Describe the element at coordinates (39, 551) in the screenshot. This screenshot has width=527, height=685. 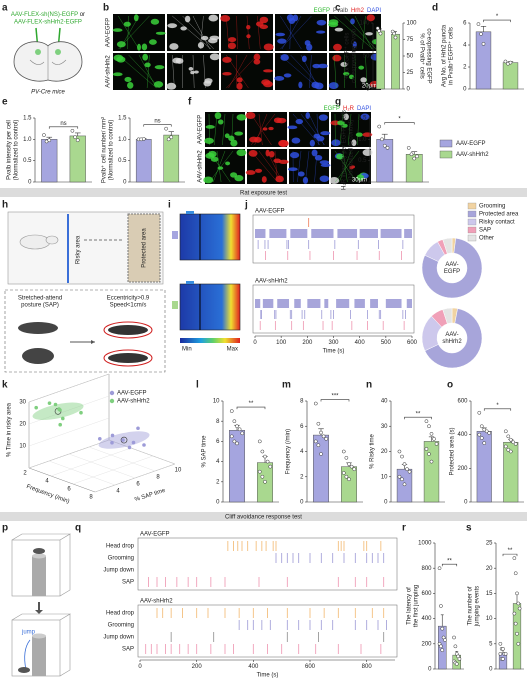
I see `rat-icon` at that location.